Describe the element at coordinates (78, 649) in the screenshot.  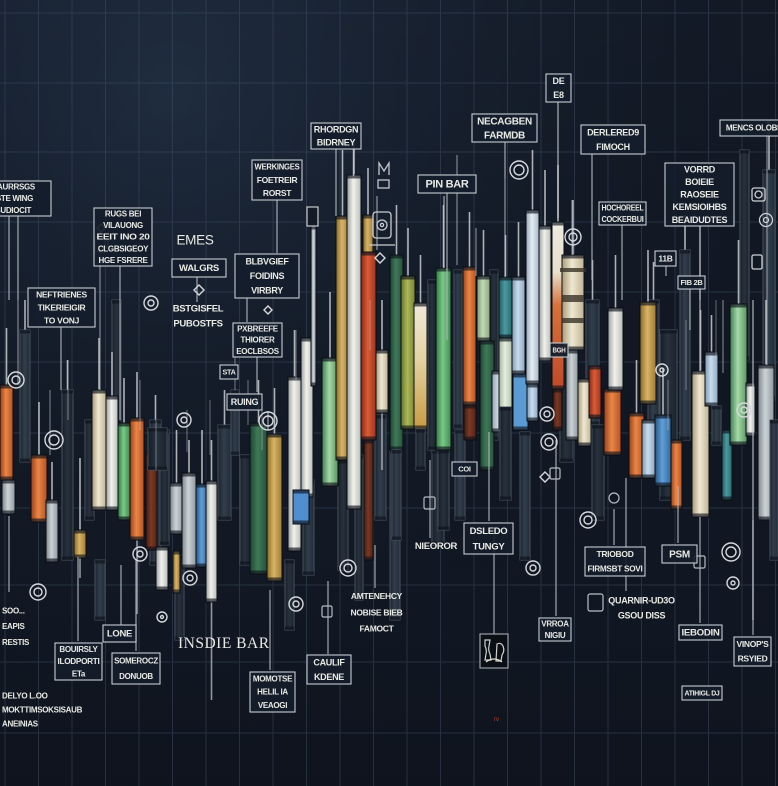
I see `svg-text: BOUIRSLY` at that location.